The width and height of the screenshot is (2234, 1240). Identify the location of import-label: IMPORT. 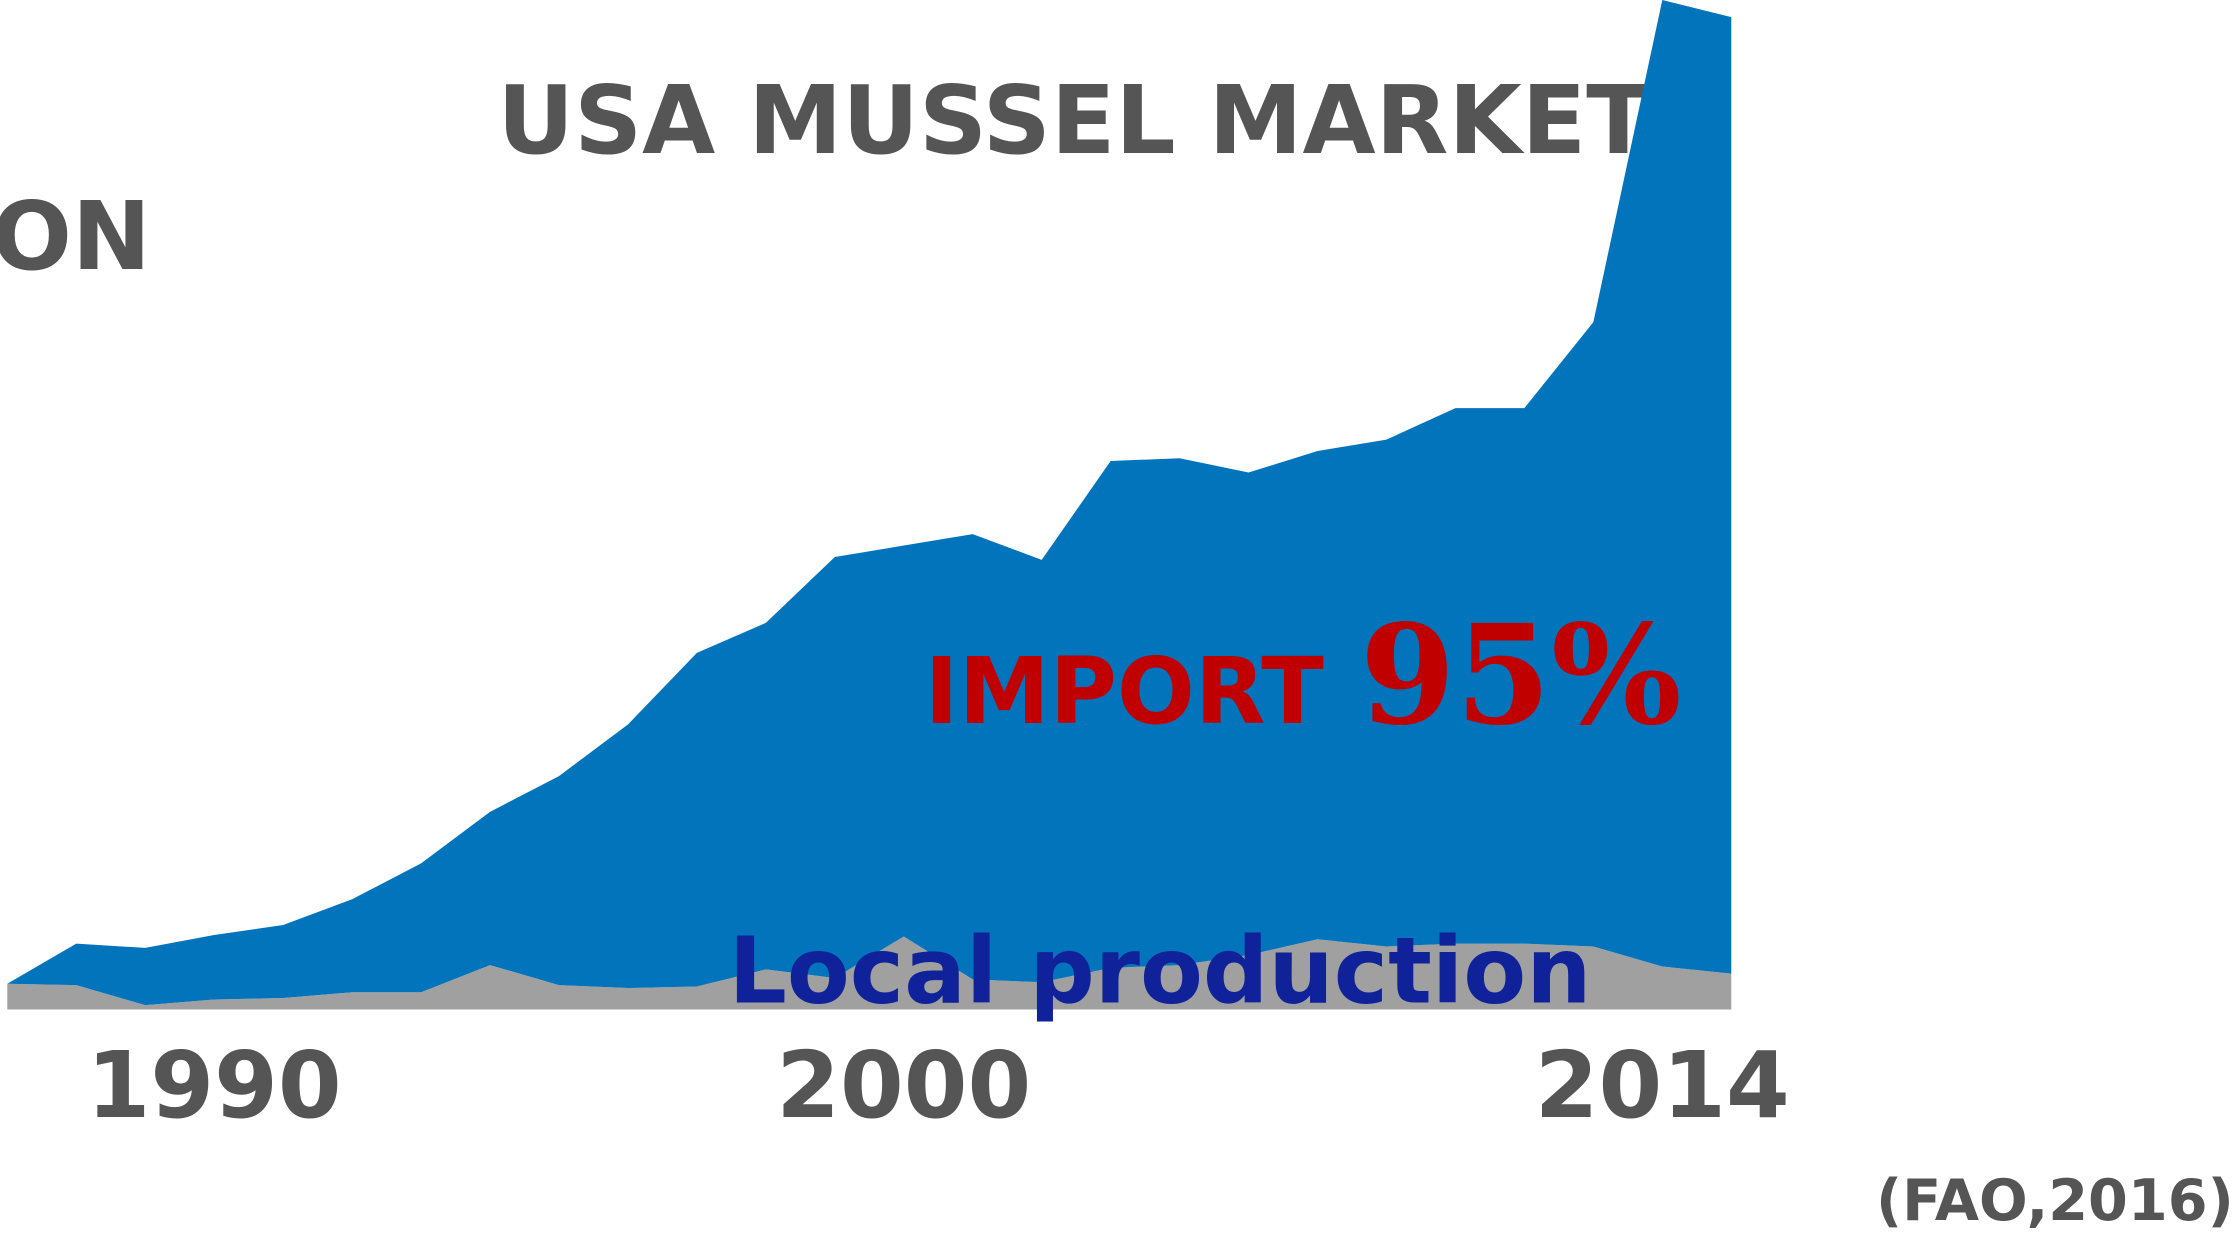
(1125, 691).